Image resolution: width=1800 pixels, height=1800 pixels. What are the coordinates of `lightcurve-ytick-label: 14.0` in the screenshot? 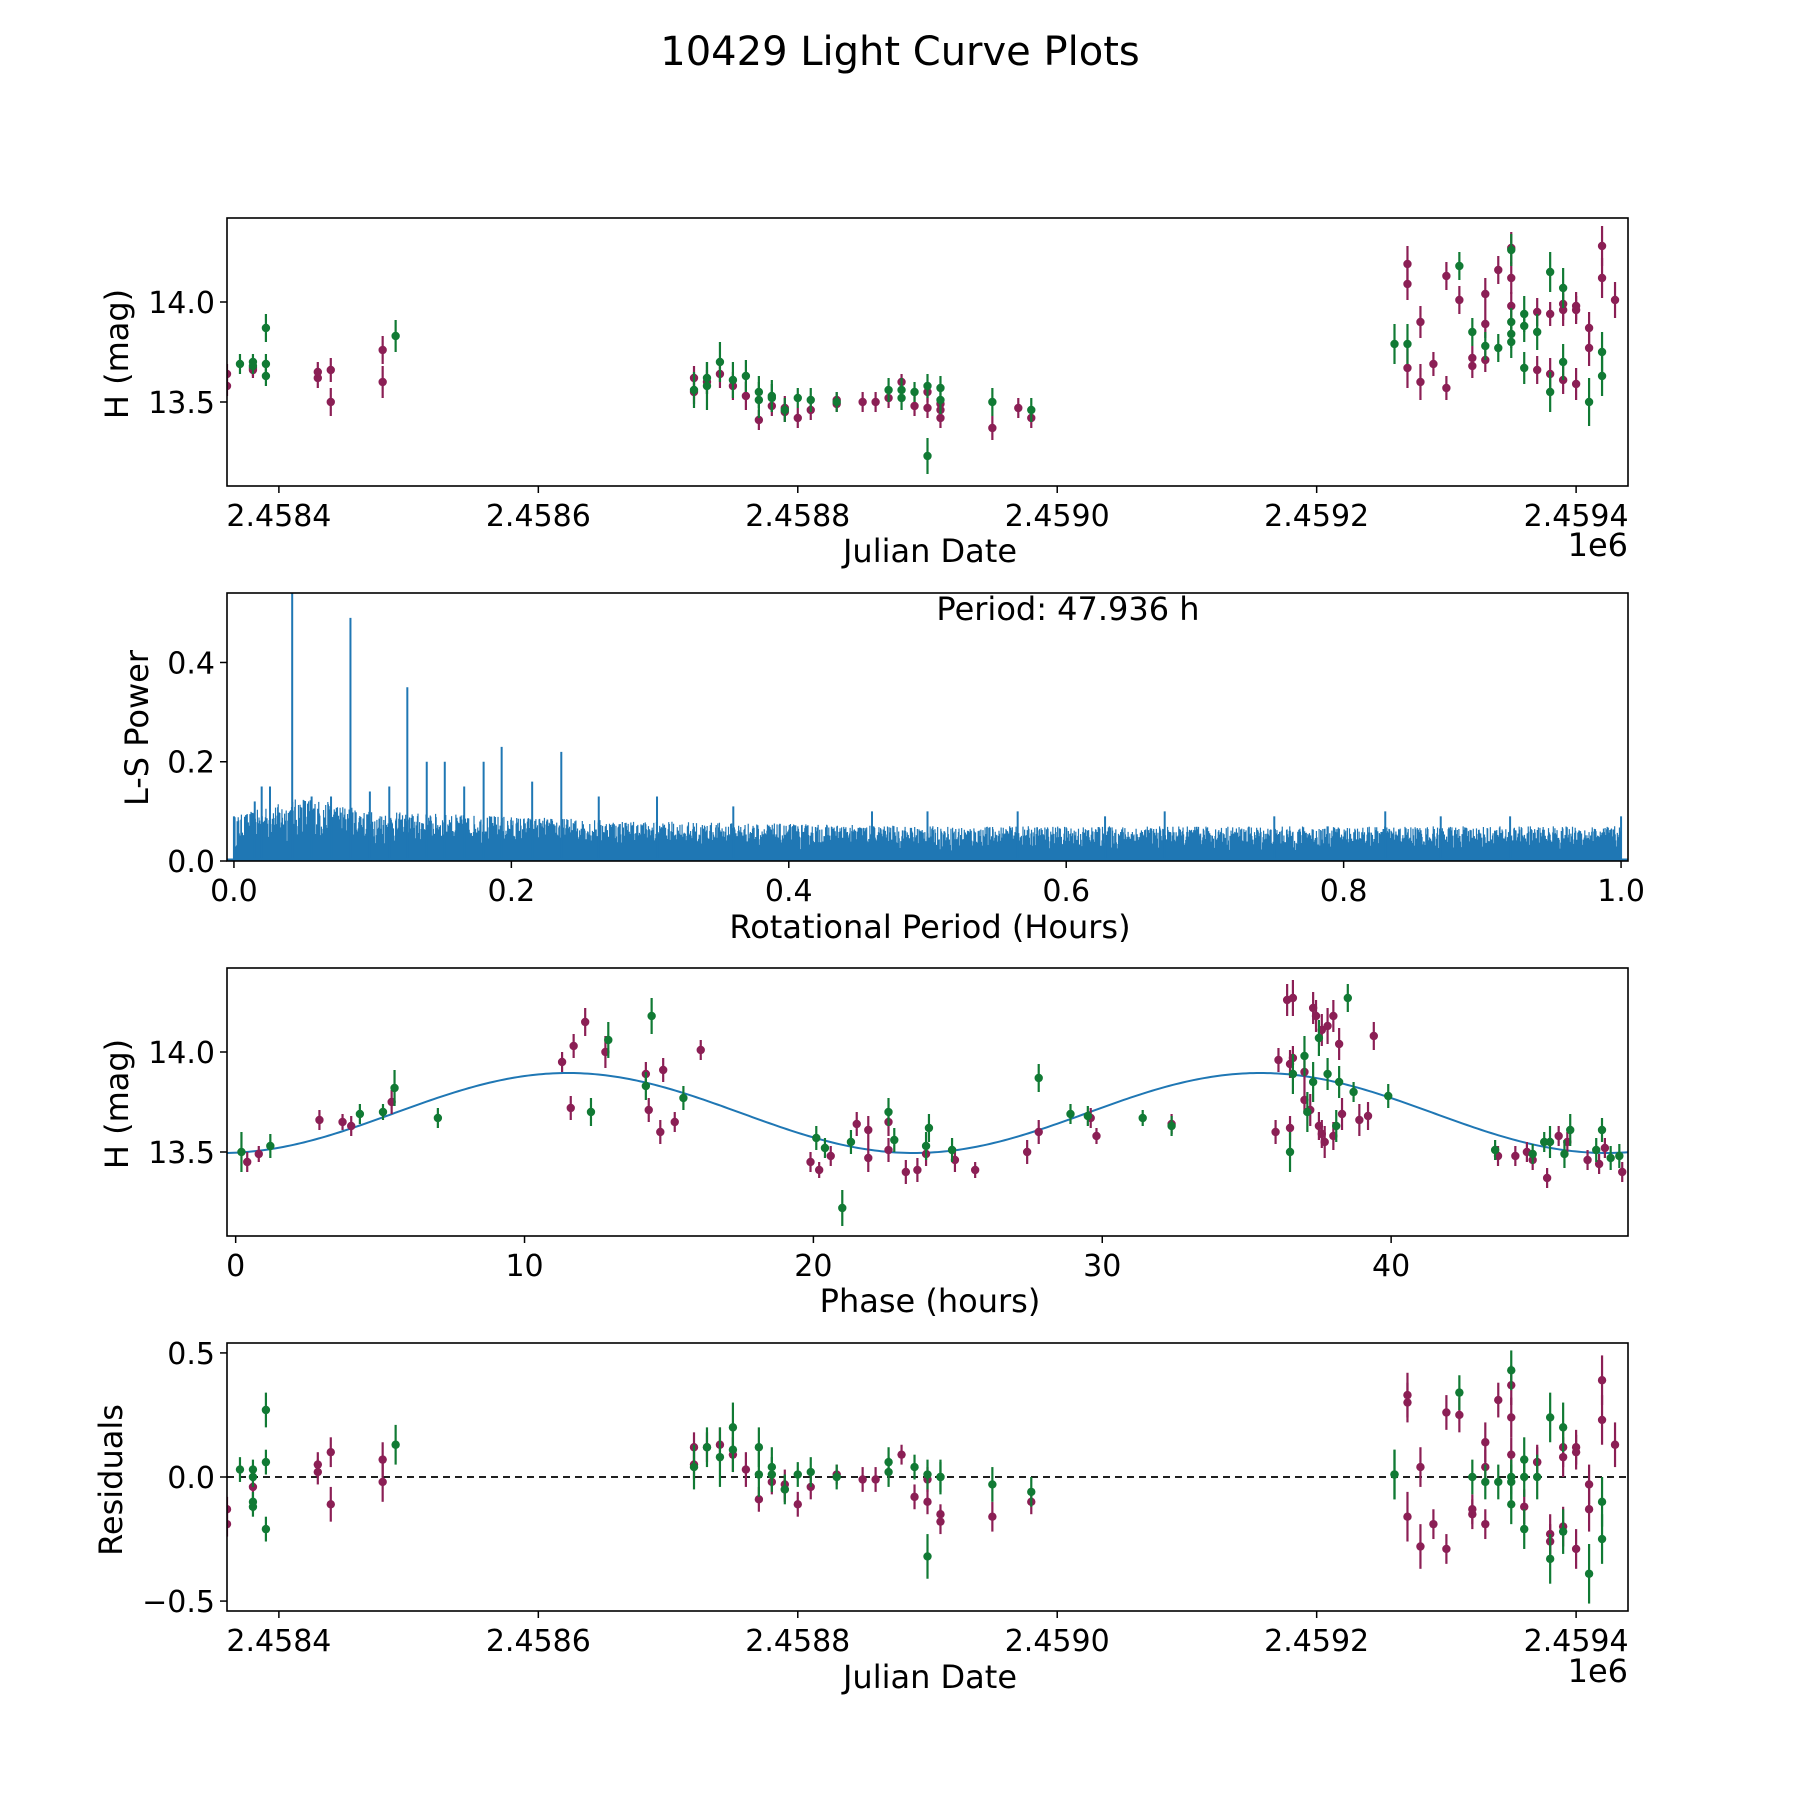 It's located at (181, 303).